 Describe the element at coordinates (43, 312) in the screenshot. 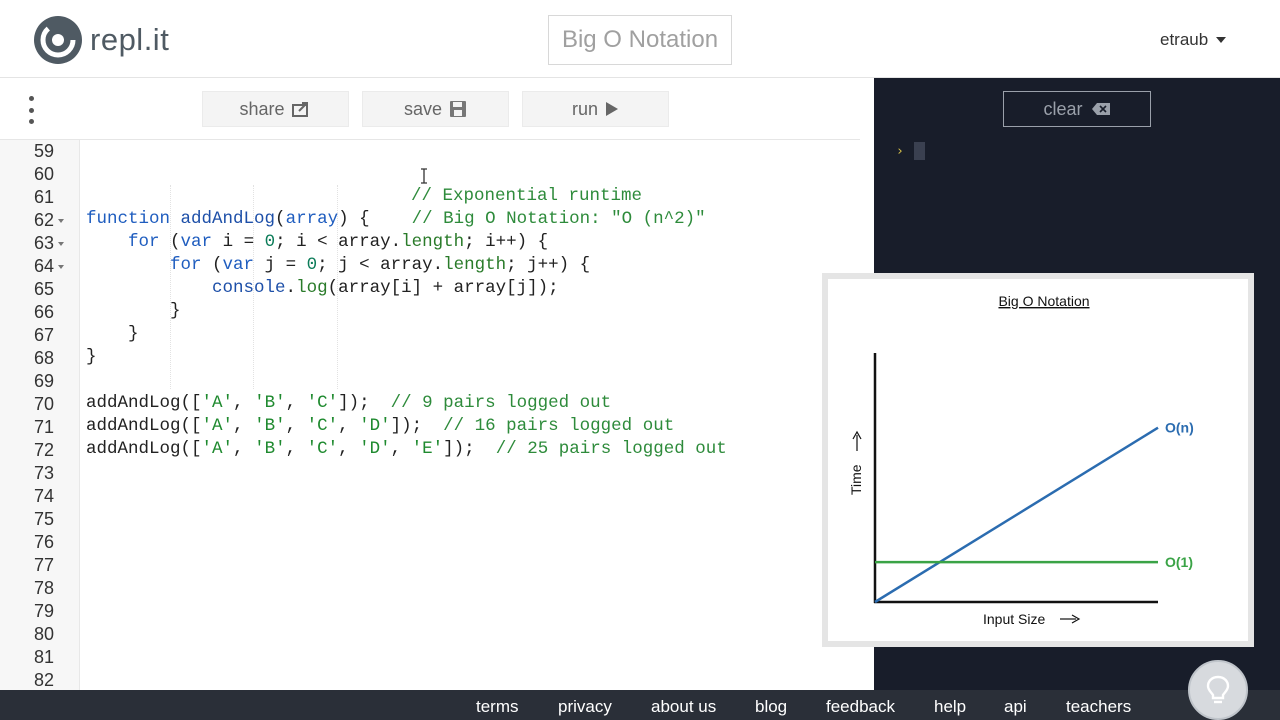

I see `line-number-text: 66` at that location.